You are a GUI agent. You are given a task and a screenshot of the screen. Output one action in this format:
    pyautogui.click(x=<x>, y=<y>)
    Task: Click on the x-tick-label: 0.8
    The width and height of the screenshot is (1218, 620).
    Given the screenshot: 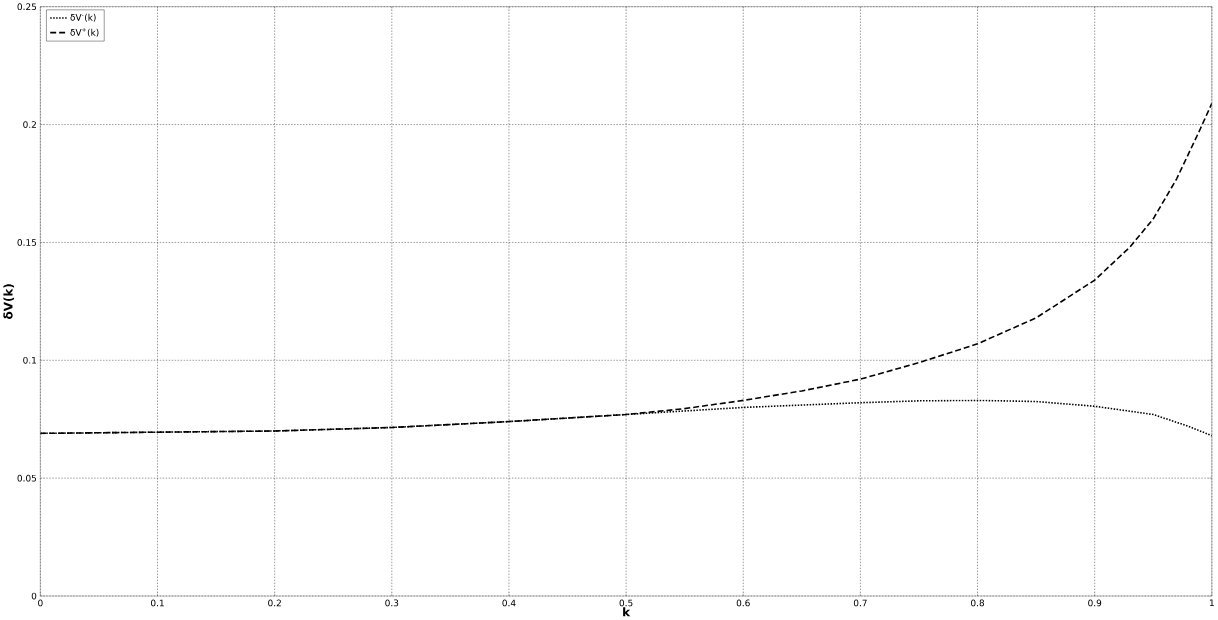 What is the action you would take?
    pyautogui.click(x=978, y=603)
    